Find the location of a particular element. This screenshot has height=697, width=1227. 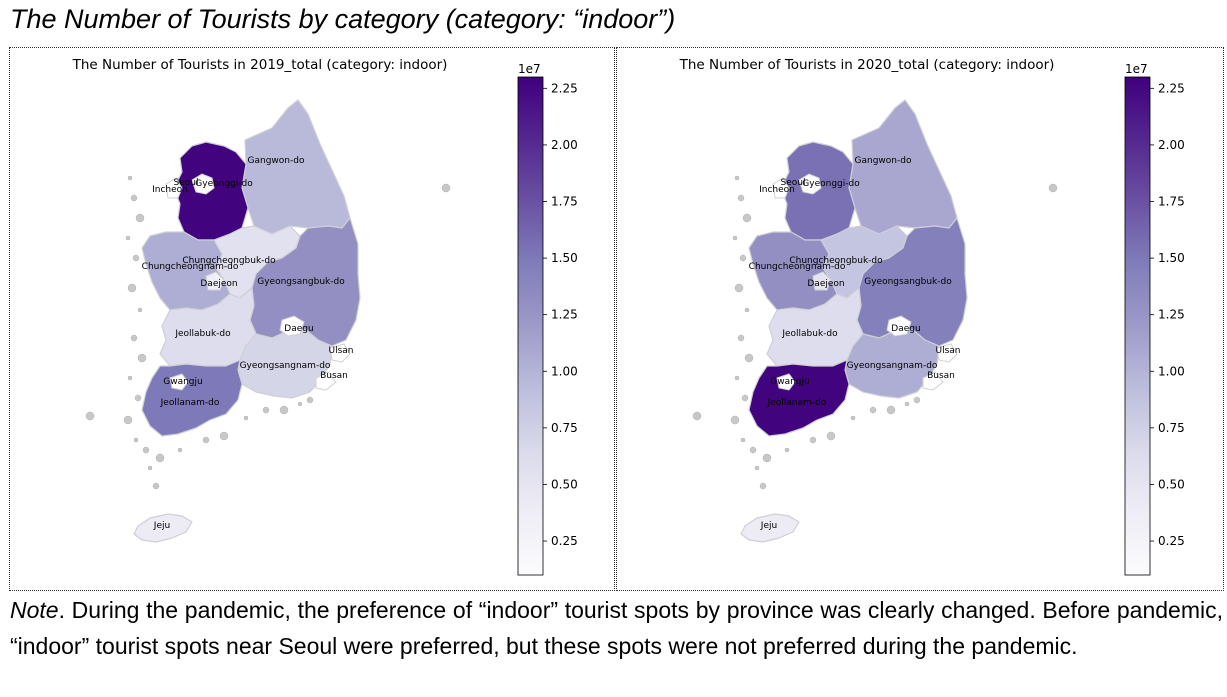

note-label: Note is located at coordinates (34, 610).